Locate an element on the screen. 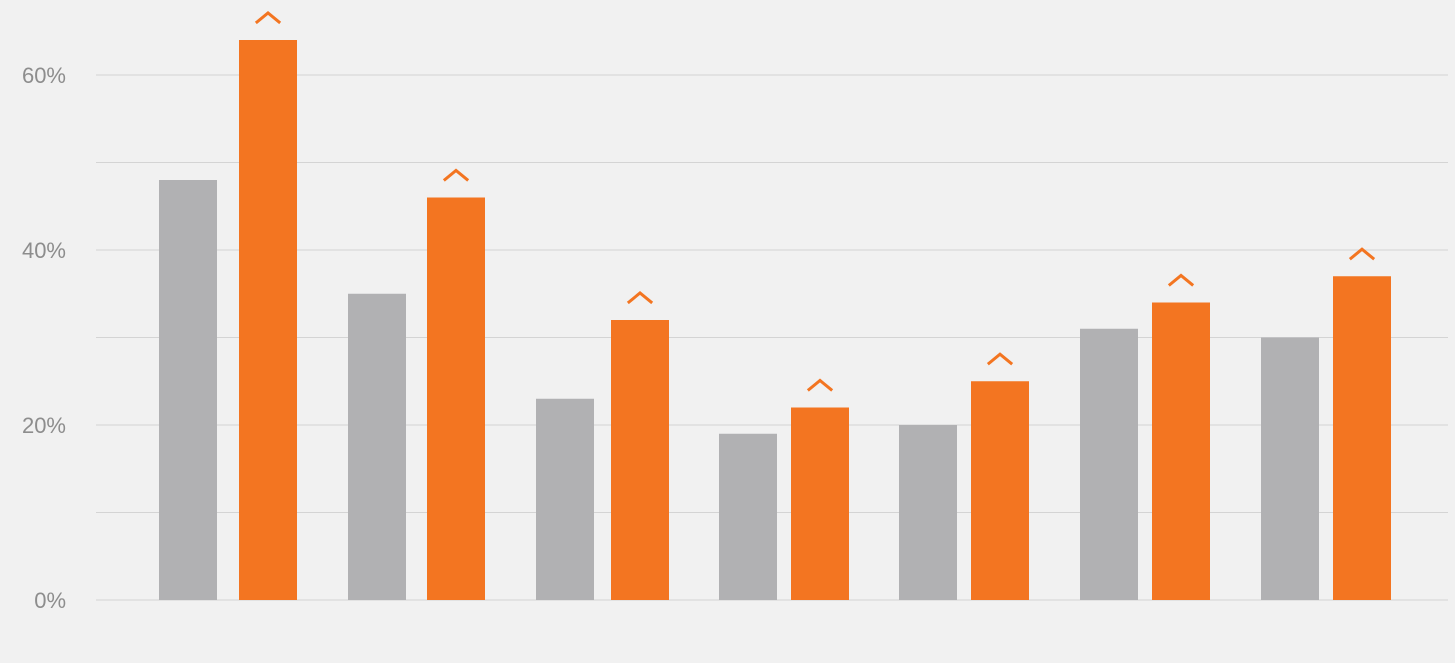 The height and width of the screenshot is (663, 1455). bar-series2-category2 is located at coordinates (456, 398).